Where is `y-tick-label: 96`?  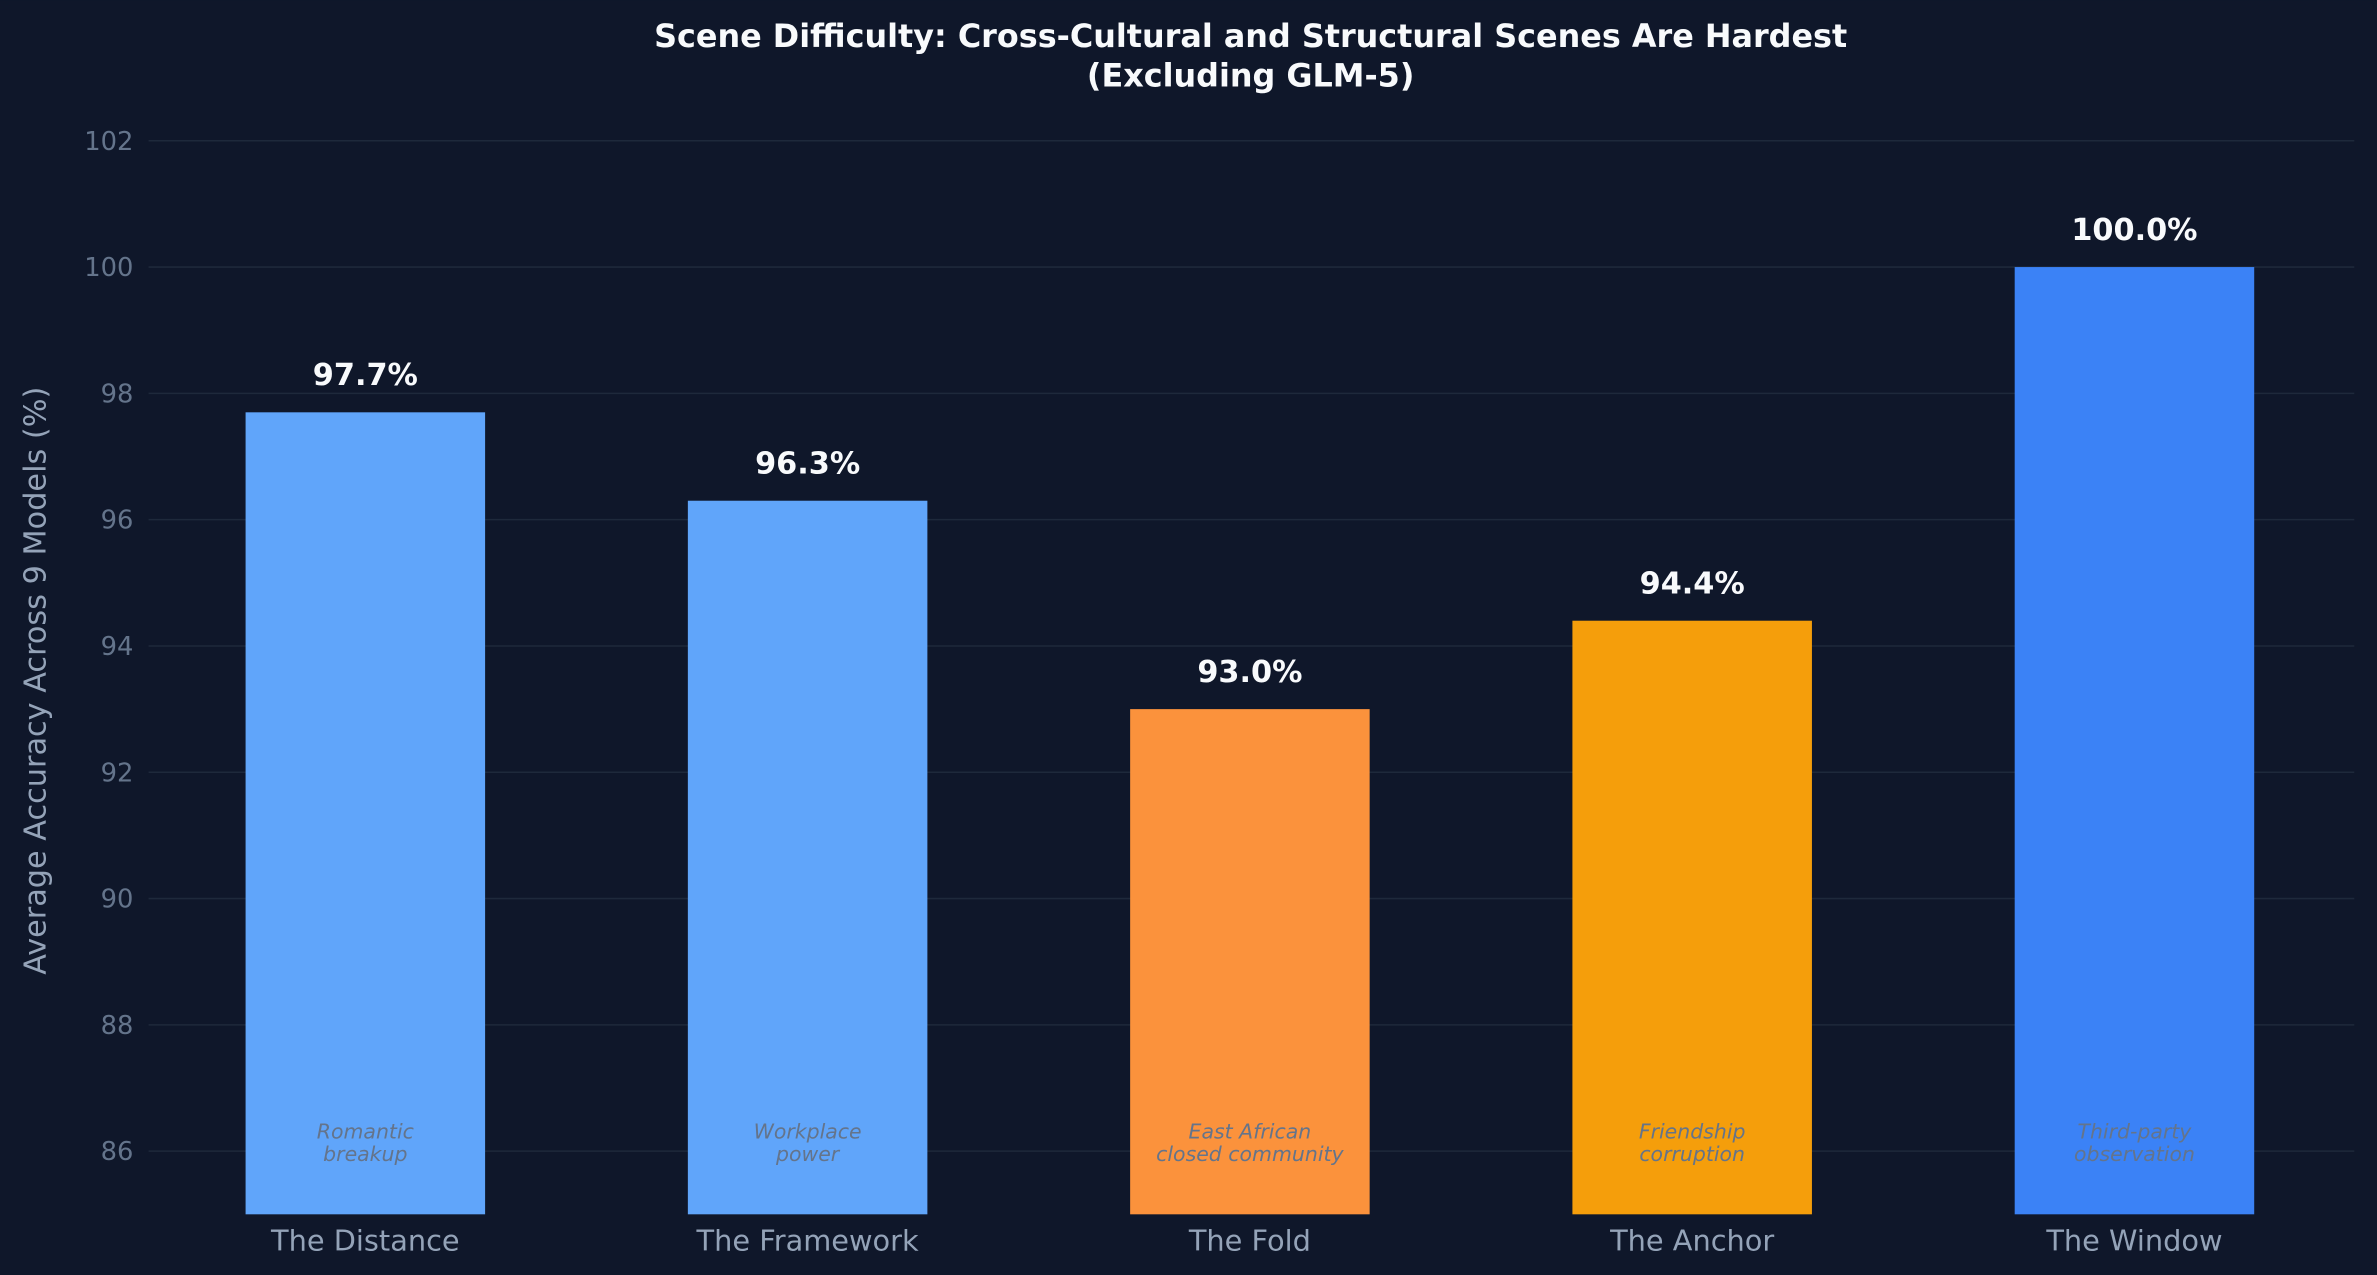 y-tick-label: 96 is located at coordinates (117, 521).